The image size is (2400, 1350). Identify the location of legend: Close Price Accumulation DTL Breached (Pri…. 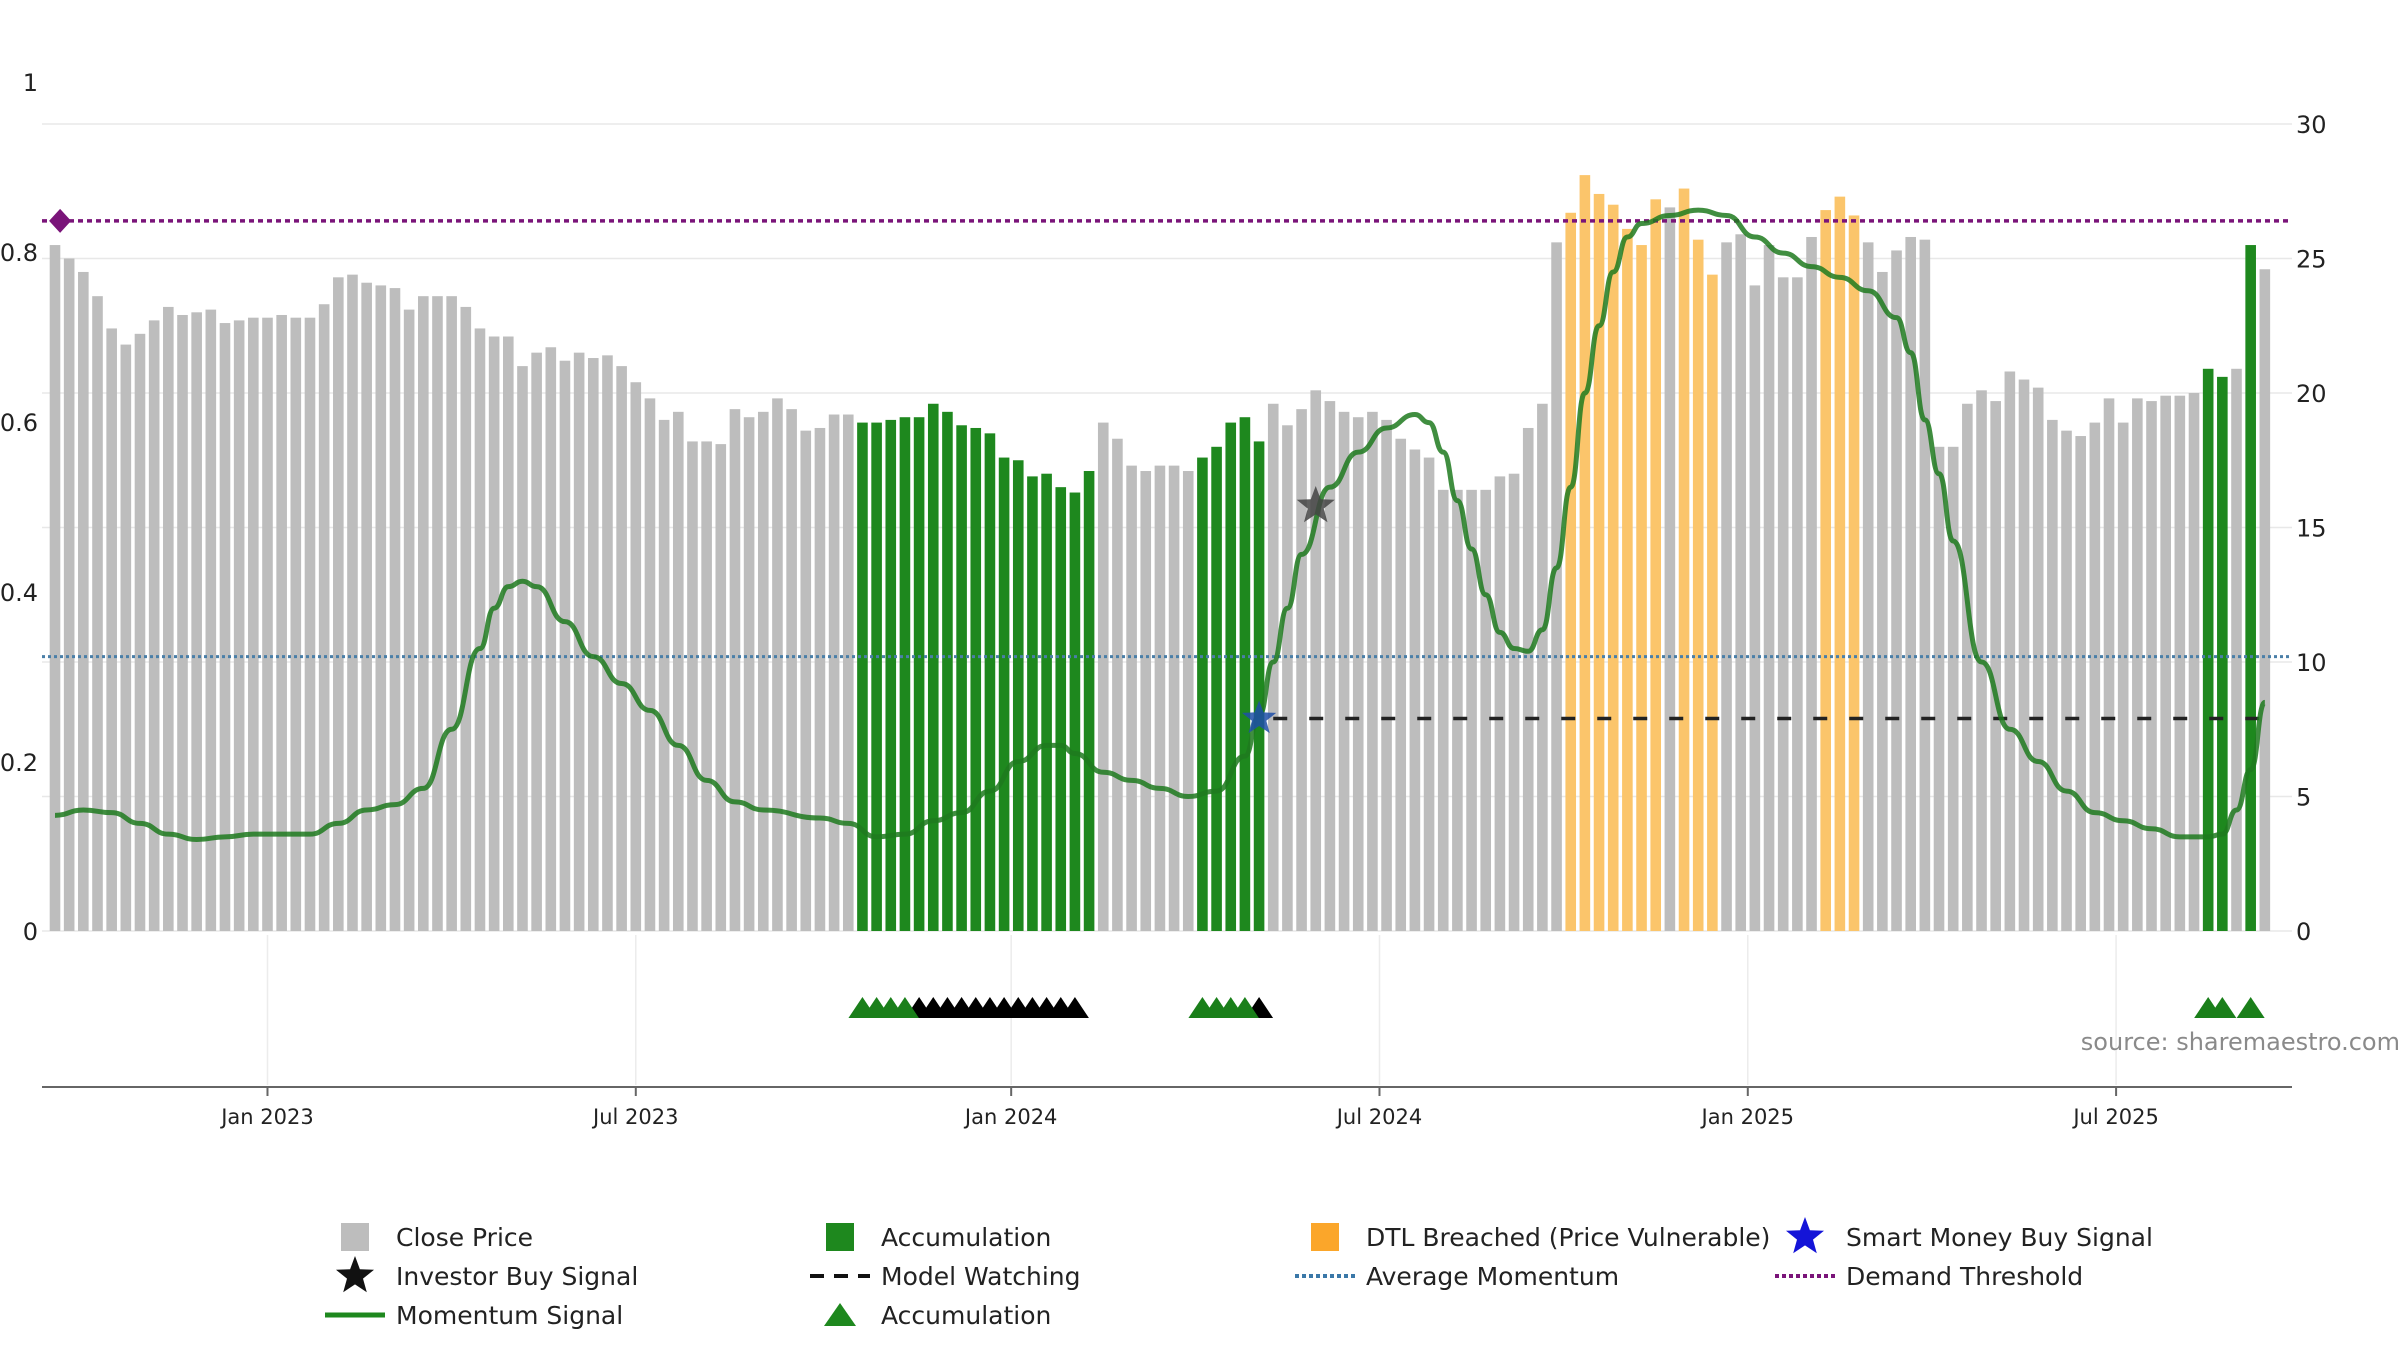
(1239, 1273).